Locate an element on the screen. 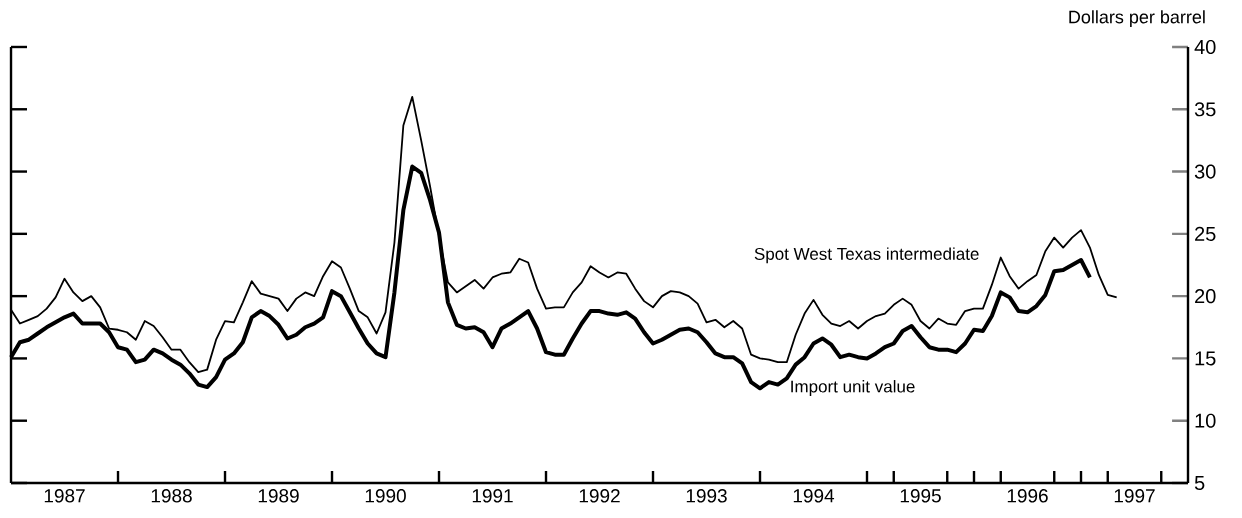 The width and height of the screenshot is (1242, 518). x-tick-label: 1988 is located at coordinates (171, 496).